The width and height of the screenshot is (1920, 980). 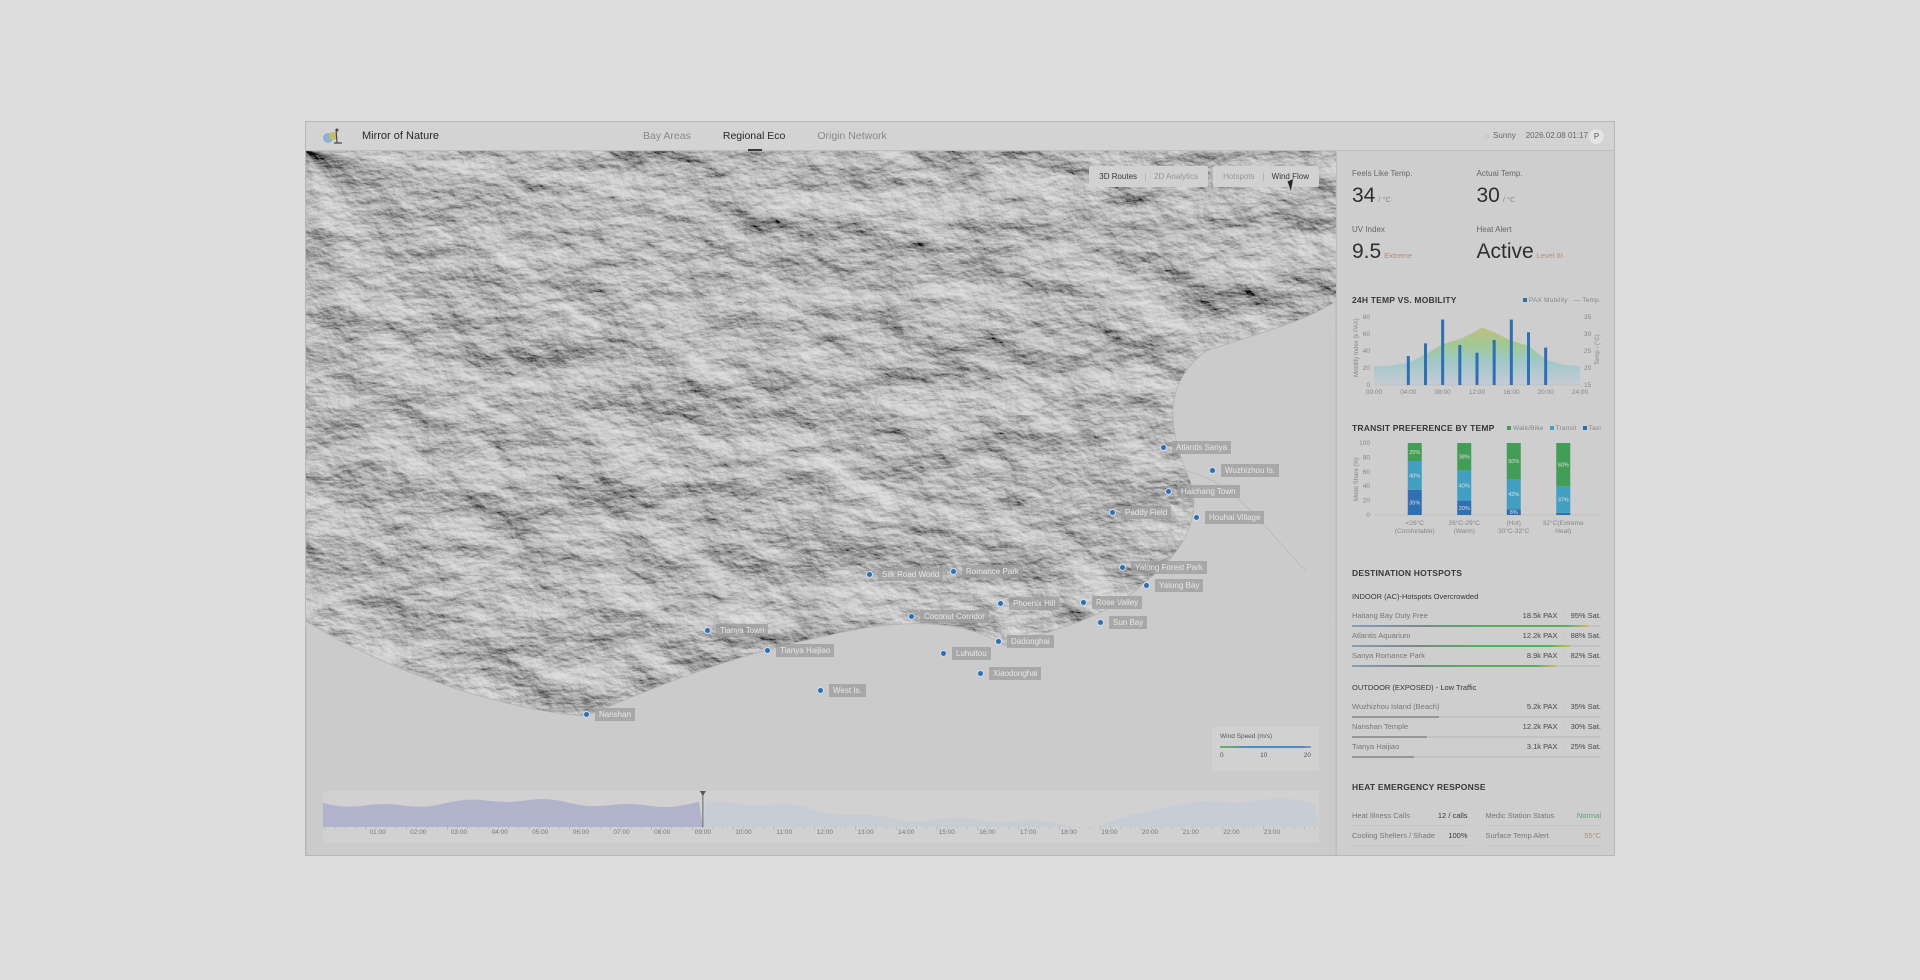 I want to click on pin-label: Rose Valley, so click(x=1117, y=602).